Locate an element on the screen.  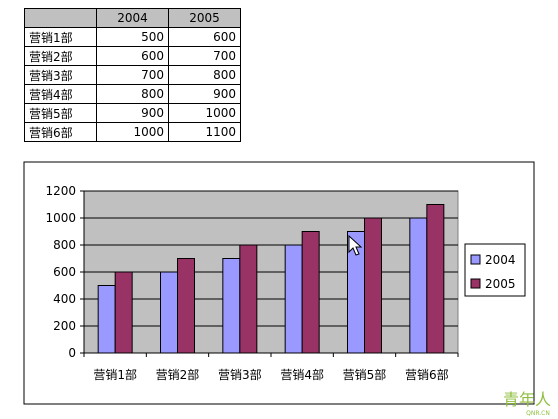
y-tick-label: 0 is located at coordinates (72, 353).